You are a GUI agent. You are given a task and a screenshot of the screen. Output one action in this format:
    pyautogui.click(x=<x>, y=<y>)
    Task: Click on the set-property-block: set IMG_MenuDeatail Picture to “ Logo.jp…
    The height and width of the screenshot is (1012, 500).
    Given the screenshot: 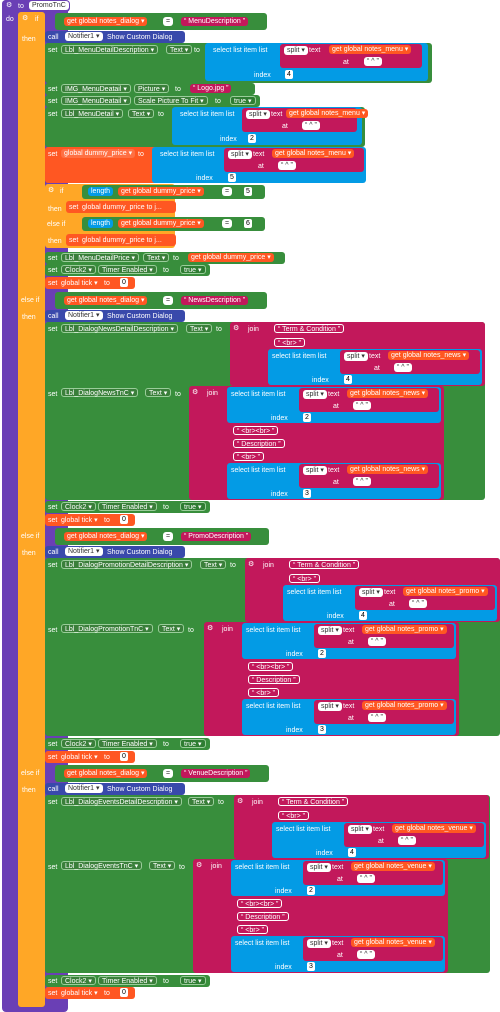 What is the action you would take?
    pyautogui.click(x=150, y=89)
    